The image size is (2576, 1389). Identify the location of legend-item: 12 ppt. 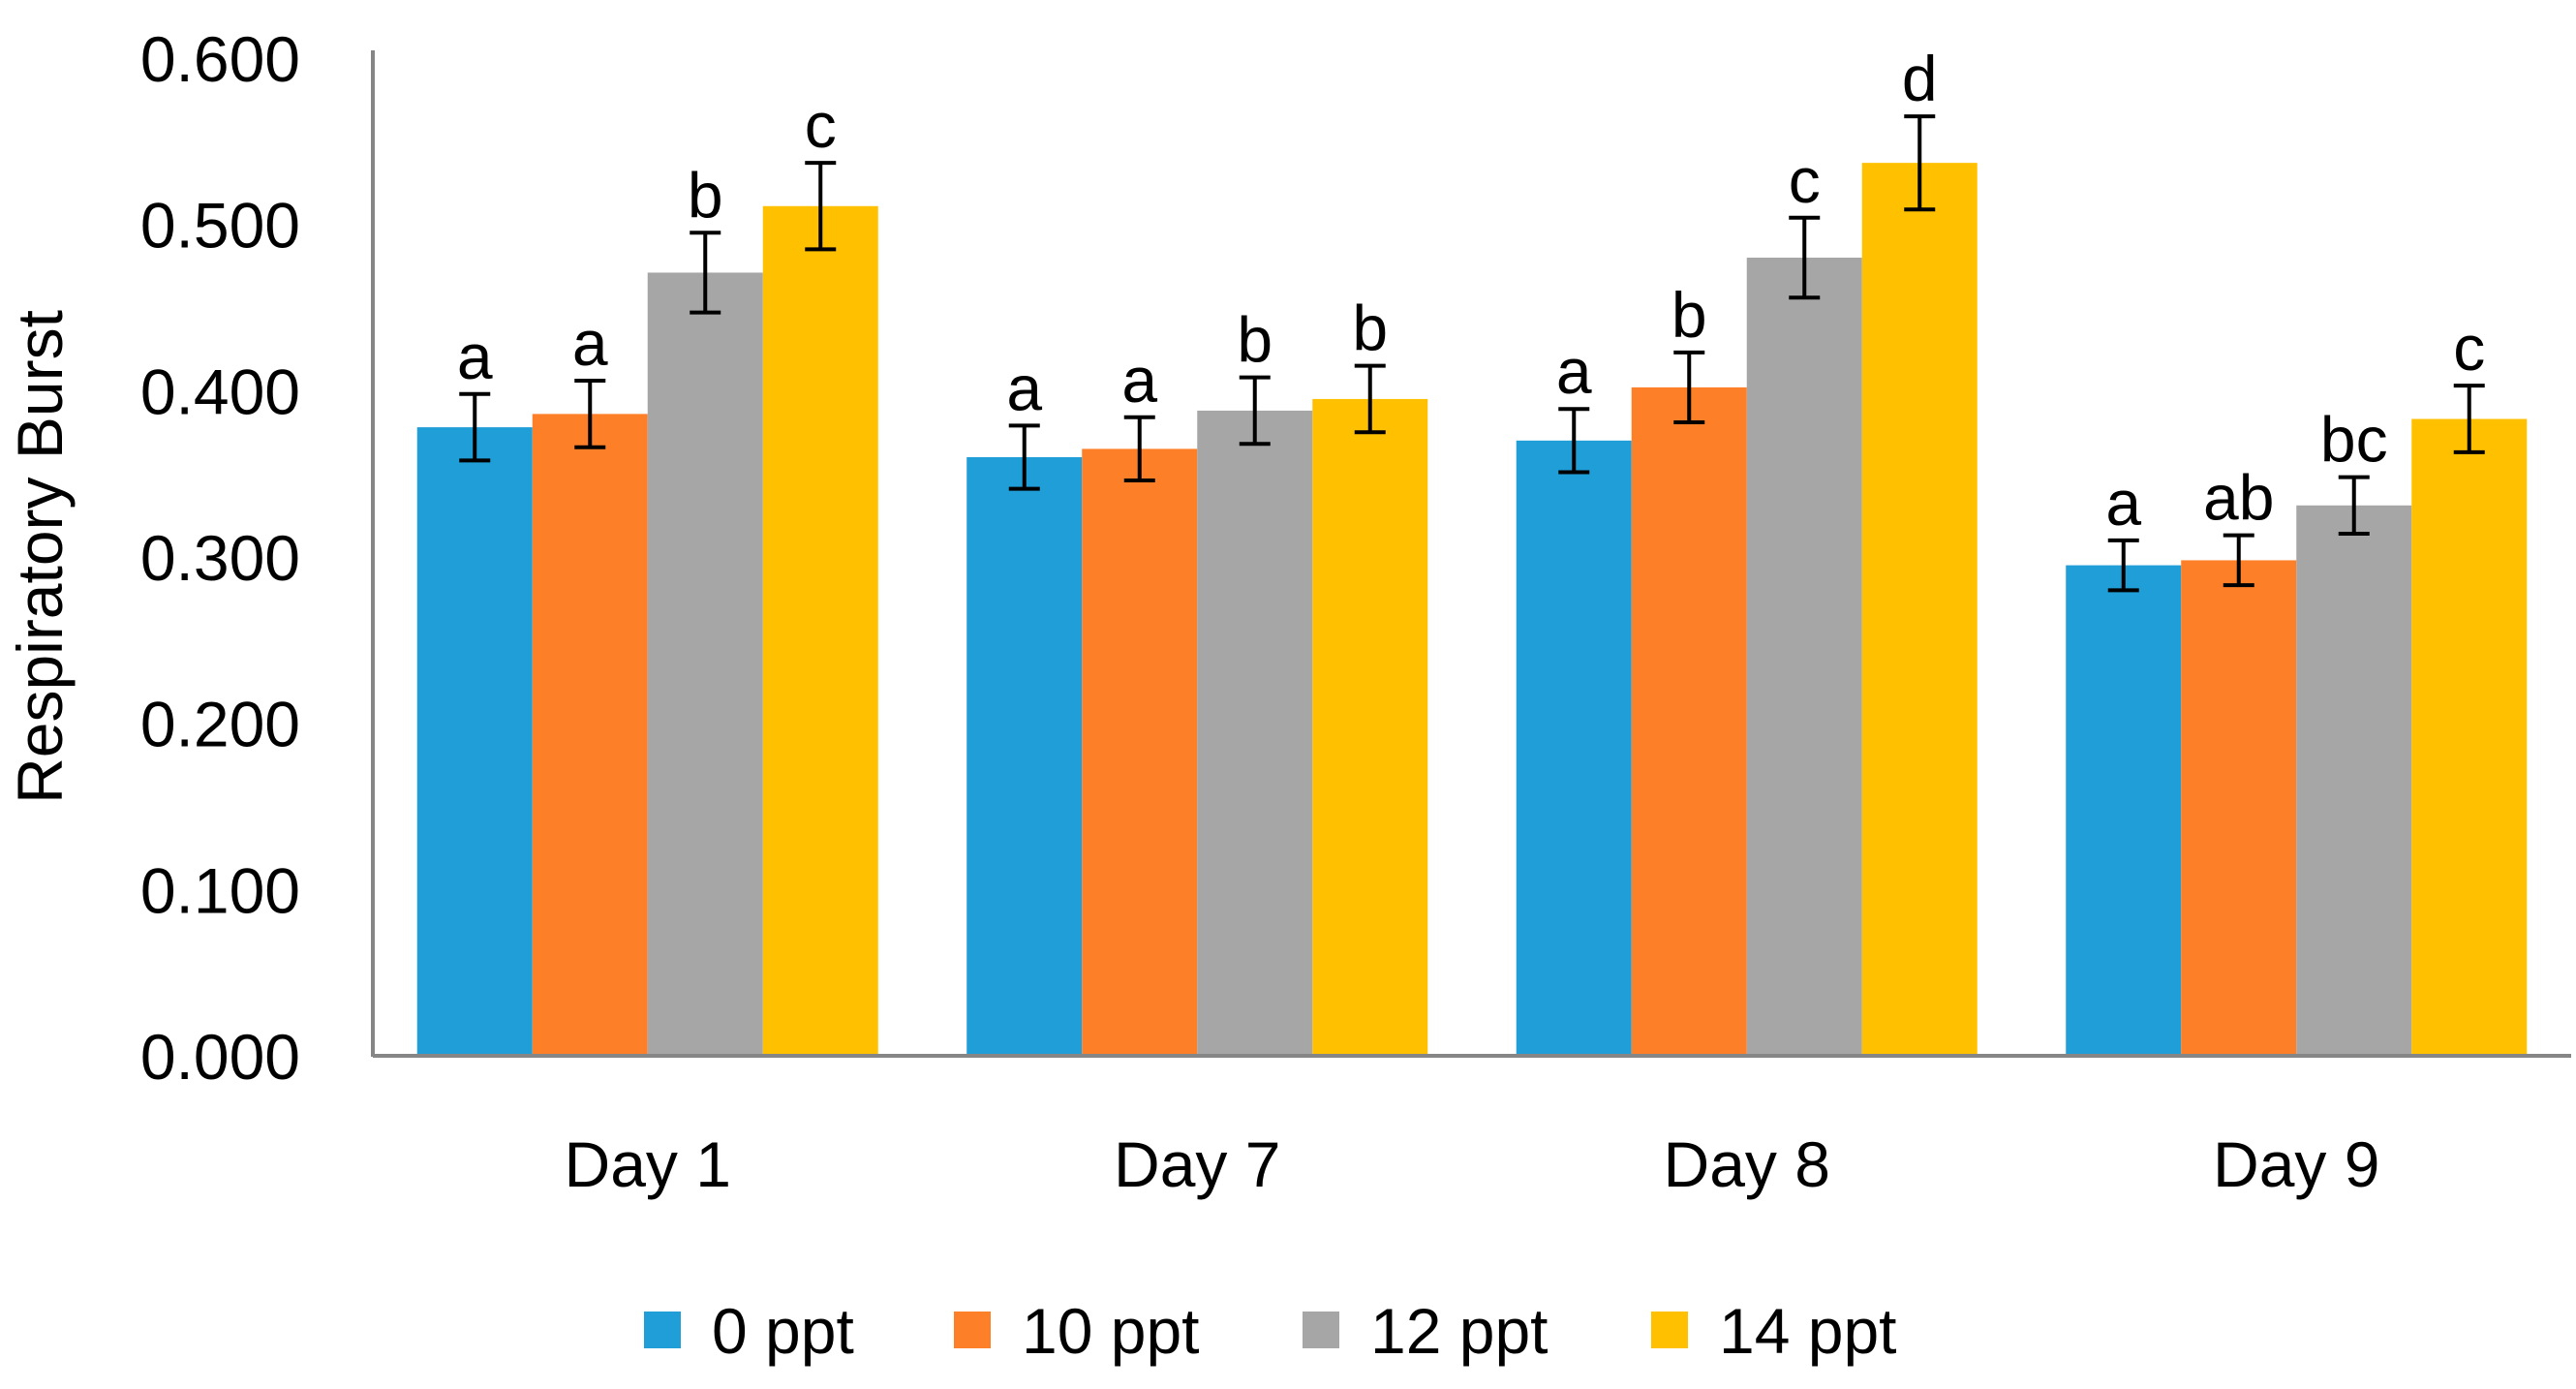
(1426, 1331).